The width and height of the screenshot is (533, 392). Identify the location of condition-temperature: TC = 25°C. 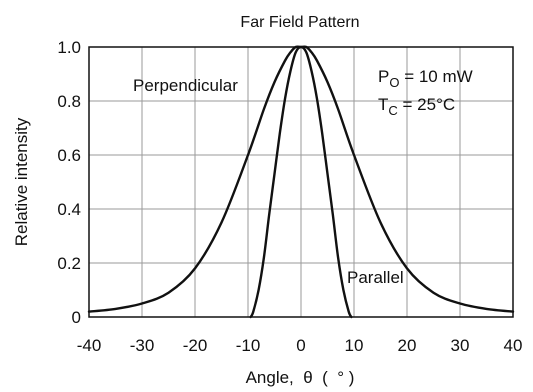
(416, 106).